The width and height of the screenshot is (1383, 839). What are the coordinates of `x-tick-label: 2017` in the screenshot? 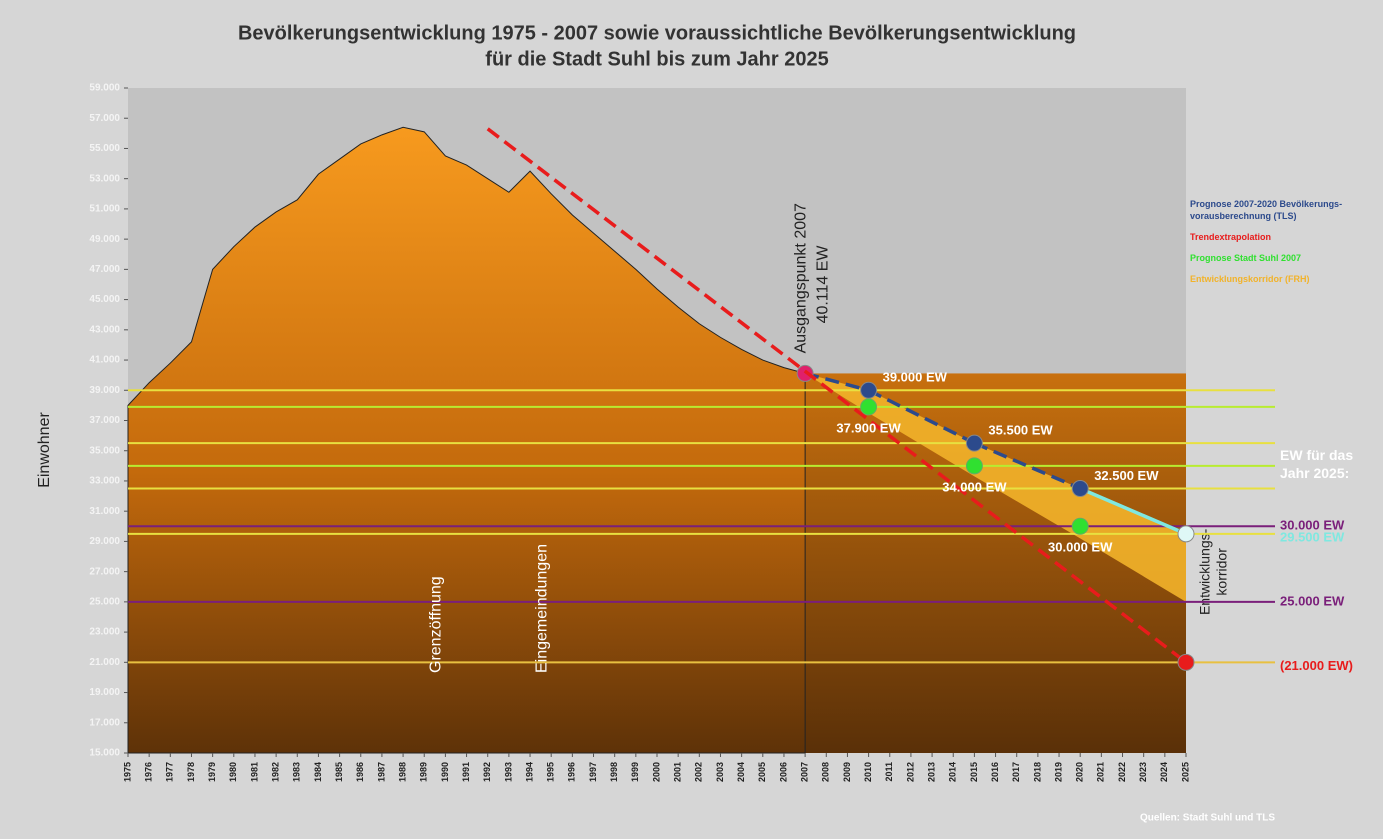 It's located at (1016, 772).